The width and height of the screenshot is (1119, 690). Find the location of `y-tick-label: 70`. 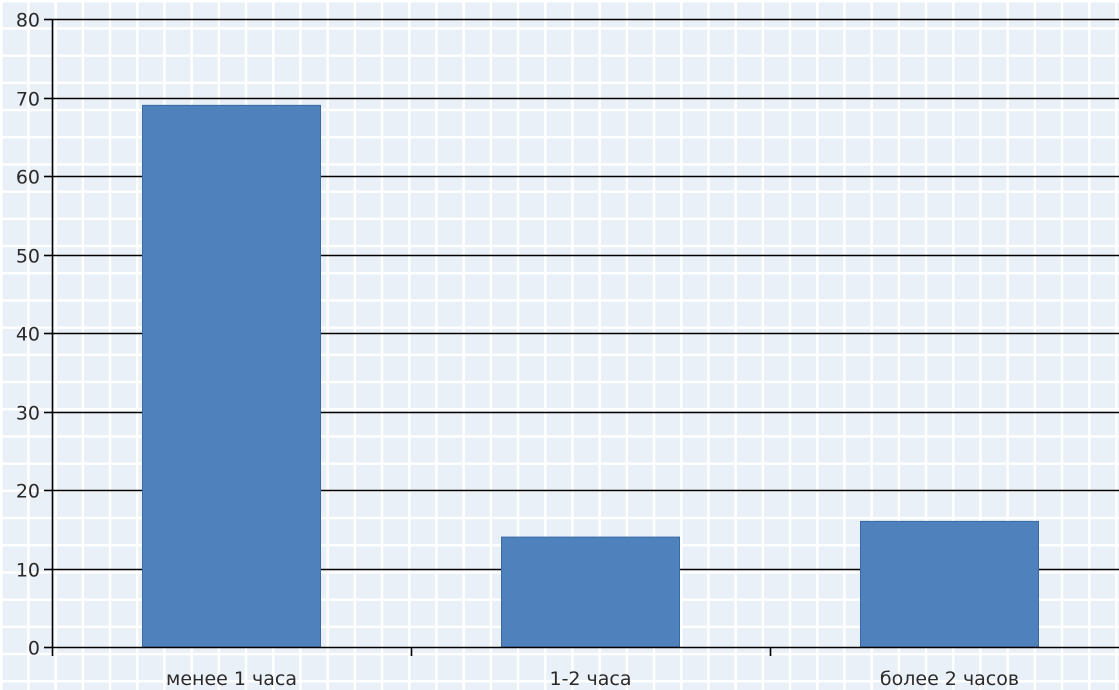

y-tick-label: 70 is located at coordinates (28, 100).